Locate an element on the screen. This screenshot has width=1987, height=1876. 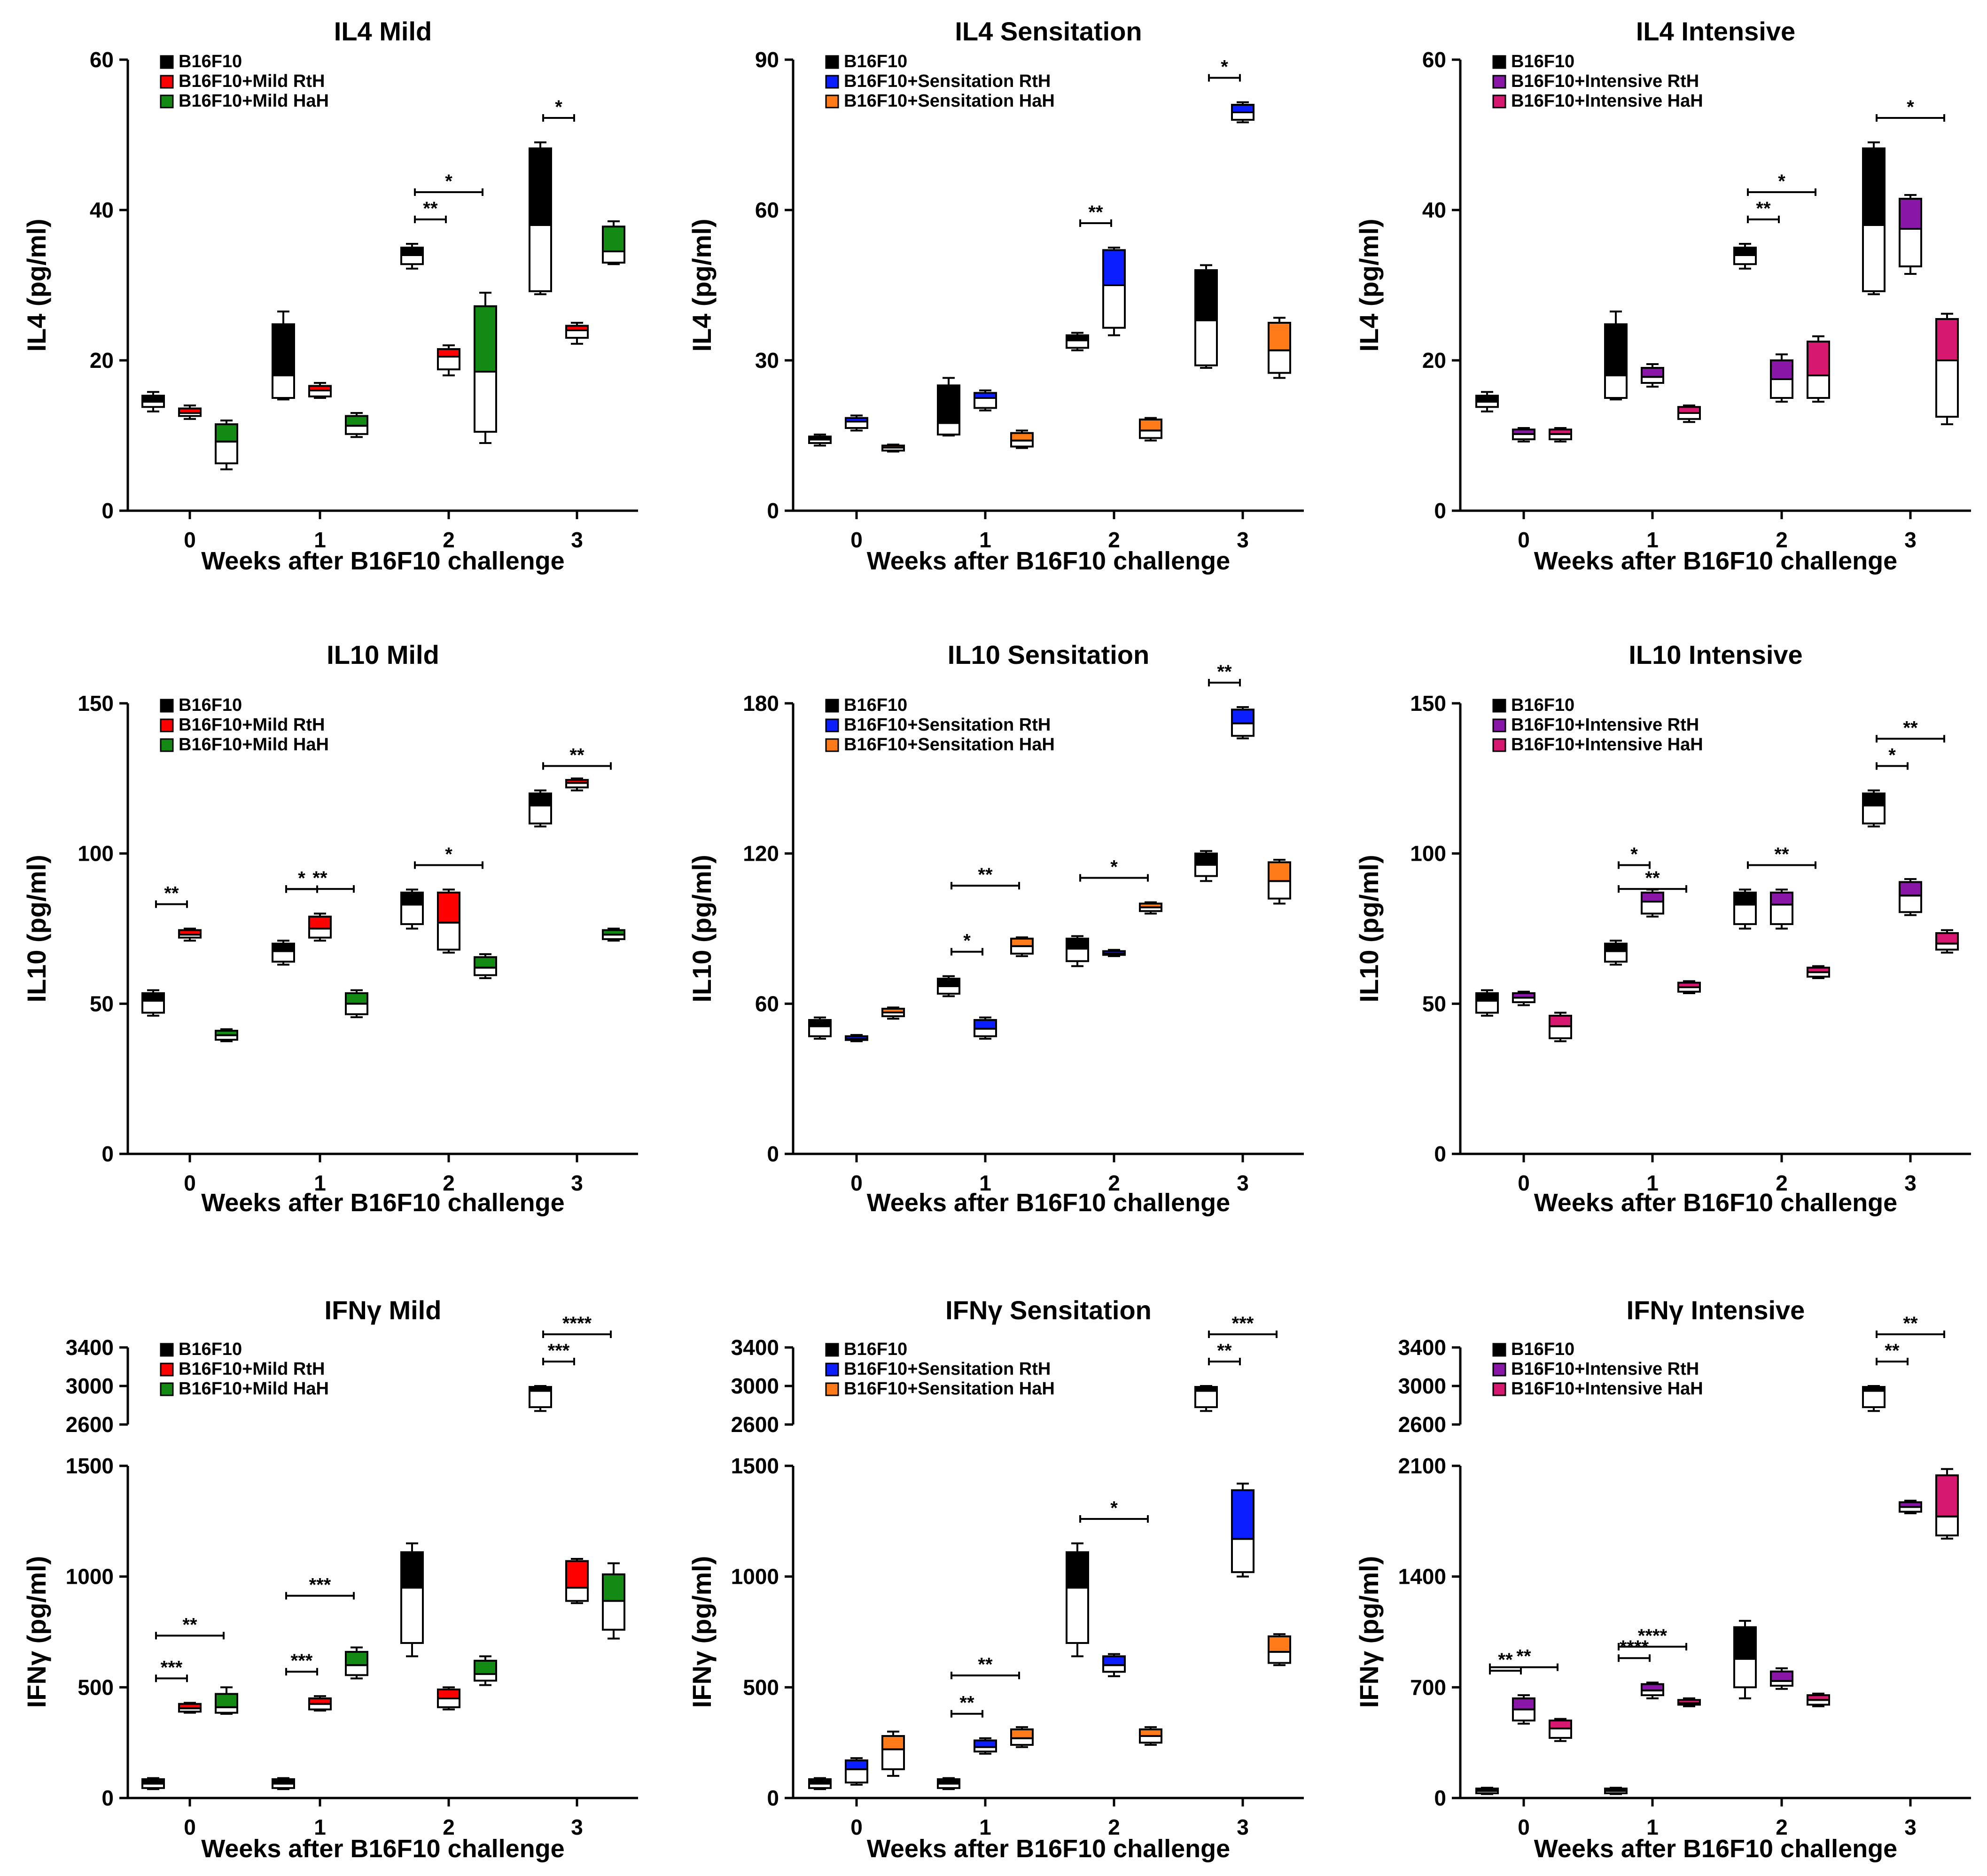
significance-label: *** is located at coordinates (559, 1350).